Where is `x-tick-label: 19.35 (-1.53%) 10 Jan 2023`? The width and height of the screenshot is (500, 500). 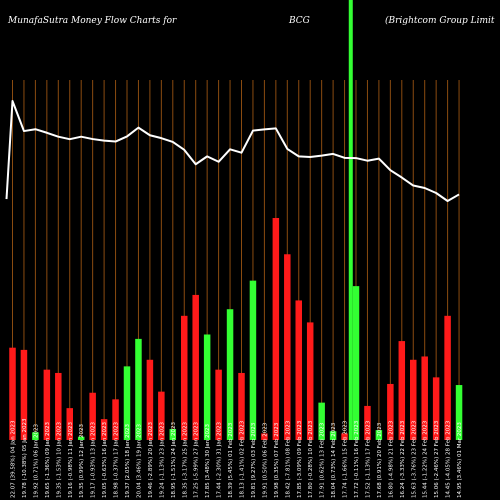
x-tick-label: 19.35 (-1.53%) 10 Jan 2023 is located at coordinates (59, 460).